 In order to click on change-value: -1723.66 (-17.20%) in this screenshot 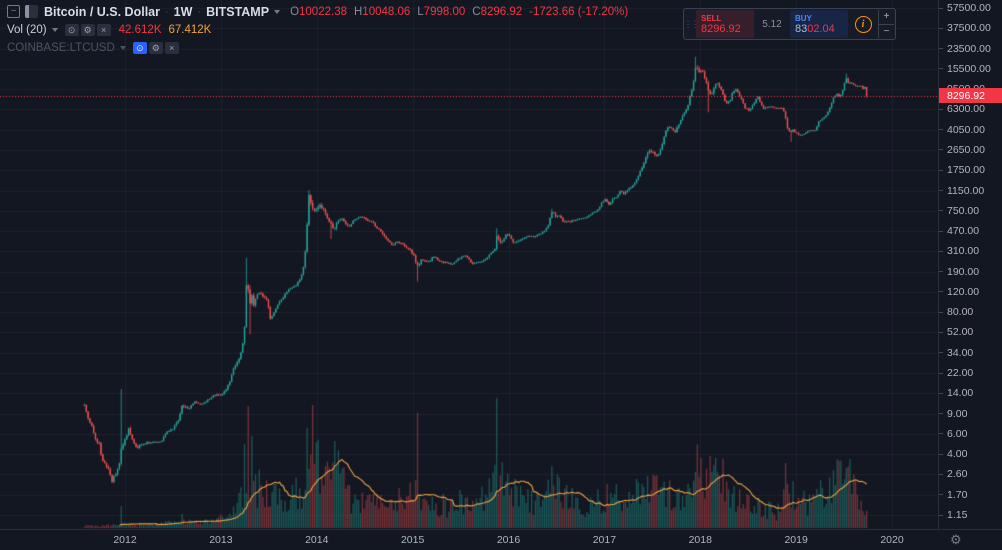, I will do `click(579, 11)`.